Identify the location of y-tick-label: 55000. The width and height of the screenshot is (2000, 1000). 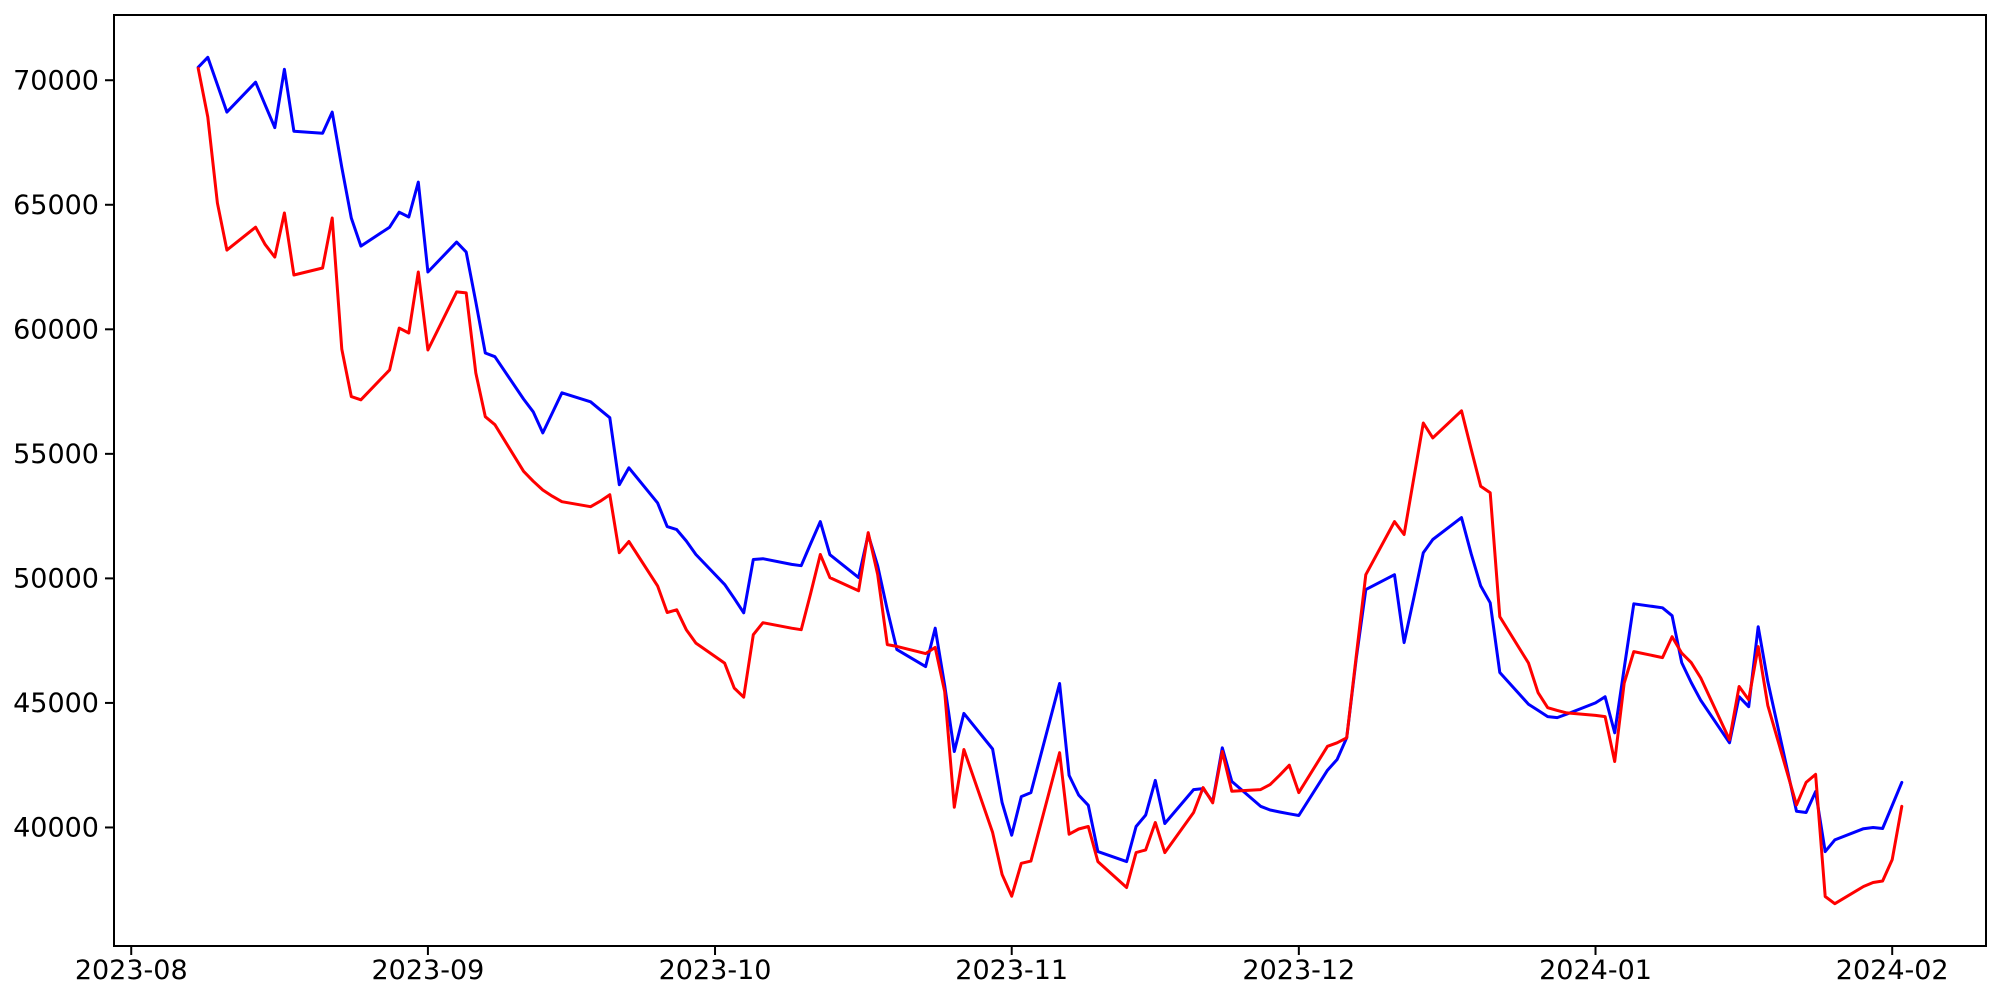
(56, 454).